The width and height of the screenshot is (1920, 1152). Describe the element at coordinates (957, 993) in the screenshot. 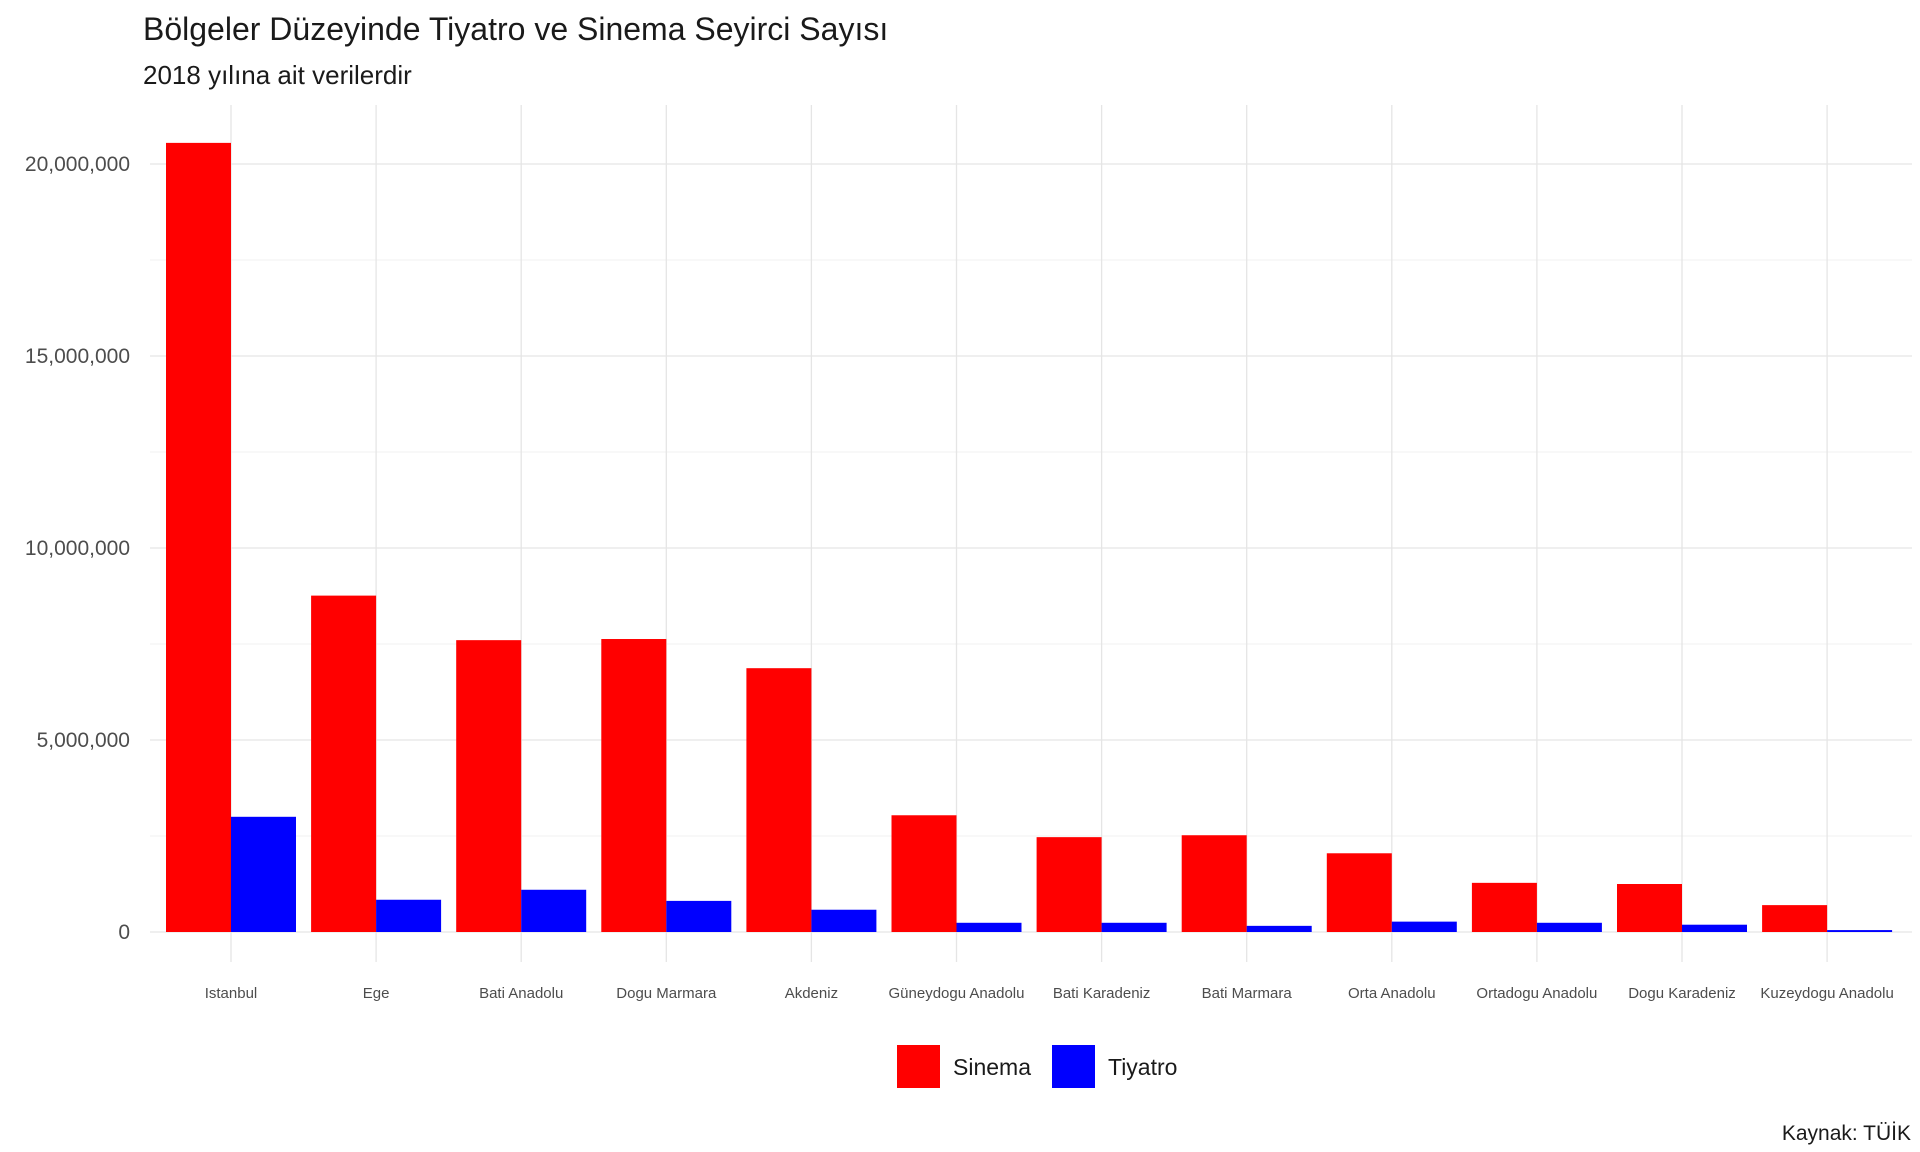

I see `x-tick-label: Güneydogu Anadolu` at that location.